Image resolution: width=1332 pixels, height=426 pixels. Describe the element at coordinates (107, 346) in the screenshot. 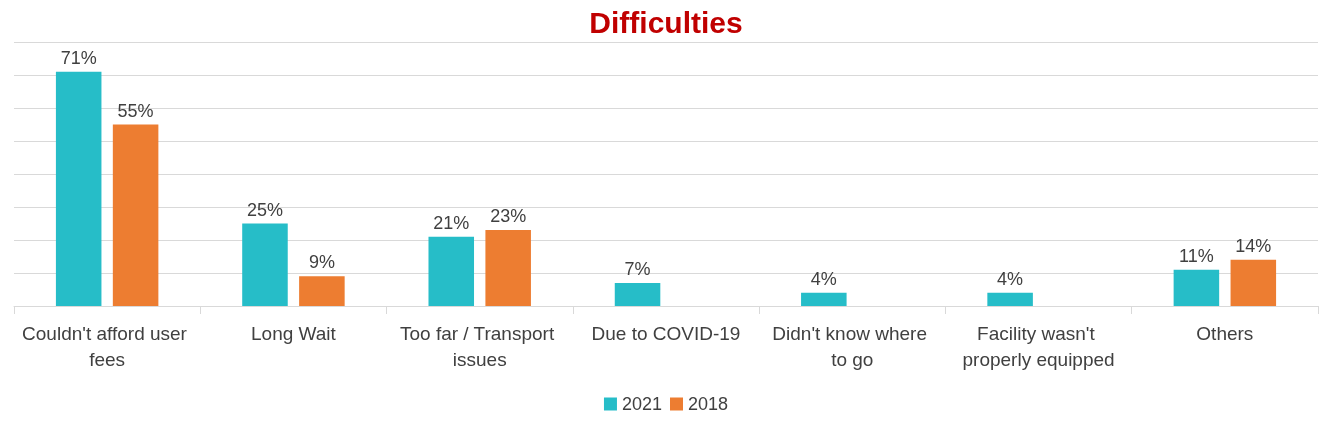

I see `x-tick-label: Couldn't afford user fees` at that location.